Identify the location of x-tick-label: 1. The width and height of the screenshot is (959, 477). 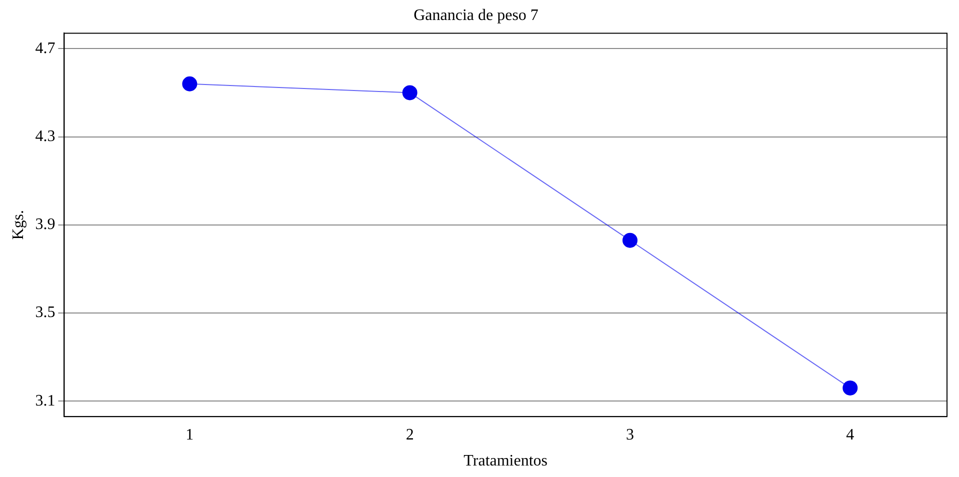
(190, 435).